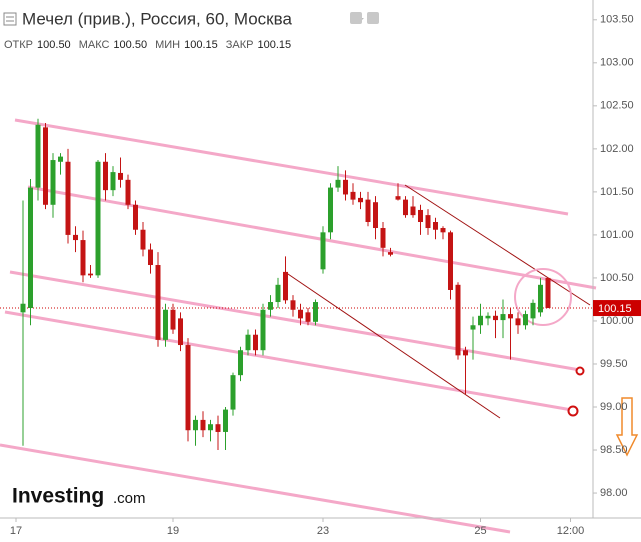 The height and width of the screenshot is (542, 641). What do you see at coordinates (18, 45) in the screenshot?
I see `summary-label: ОТКР` at bounding box center [18, 45].